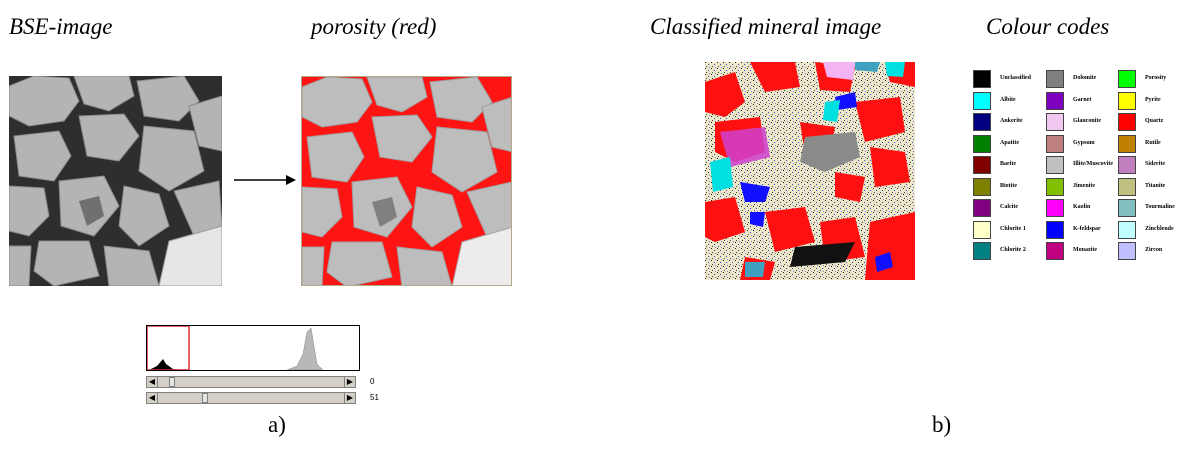  I want to click on panel-b-label: b), so click(942, 424).